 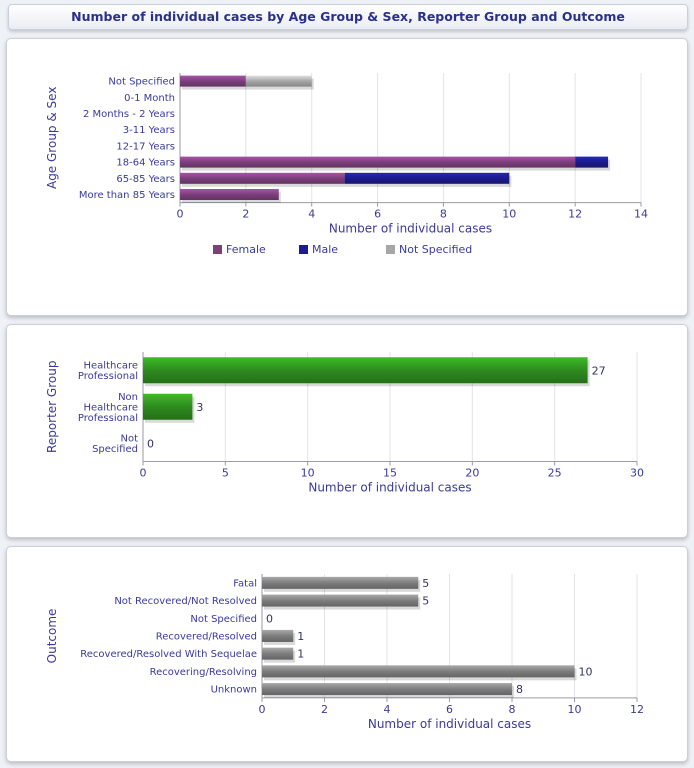 What do you see at coordinates (115, 449) in the screenshot?
I see `y-tick-label: Specified` at bounding box center [115, 449].